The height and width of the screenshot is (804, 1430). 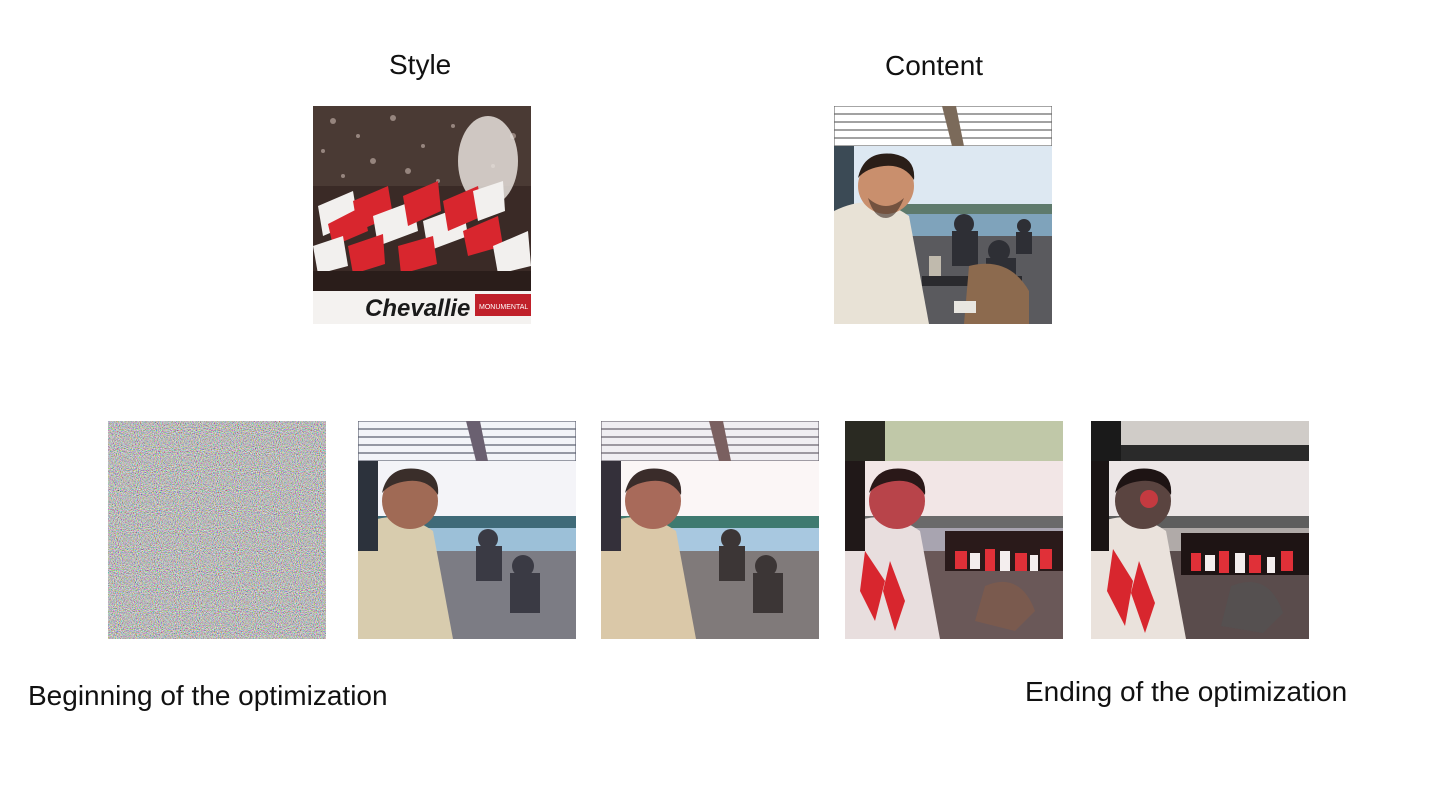 What do you see at coordinates (420, 64) in the screenshot?
I see `style-title: Style` at bounding box center [420, 64].